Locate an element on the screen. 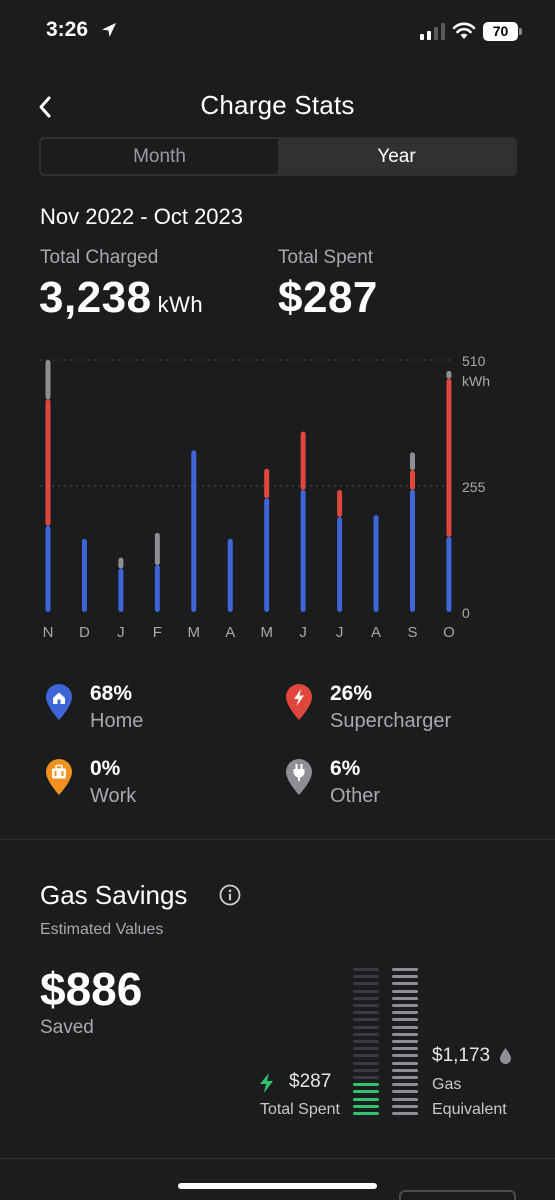 The image size is (555, 1200). wifi-icon is located at coordinates (464, 30).